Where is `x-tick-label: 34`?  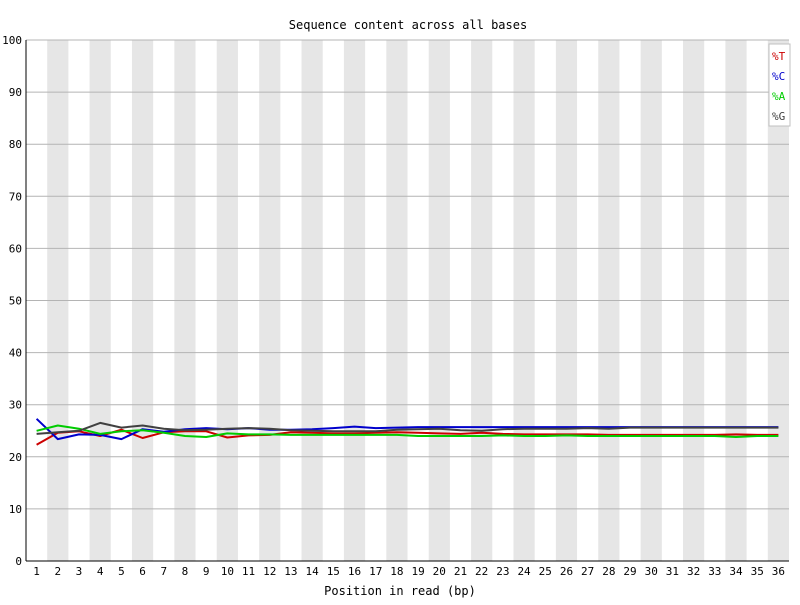 x-tick-label: 34 is located at coordinates (736, 571).